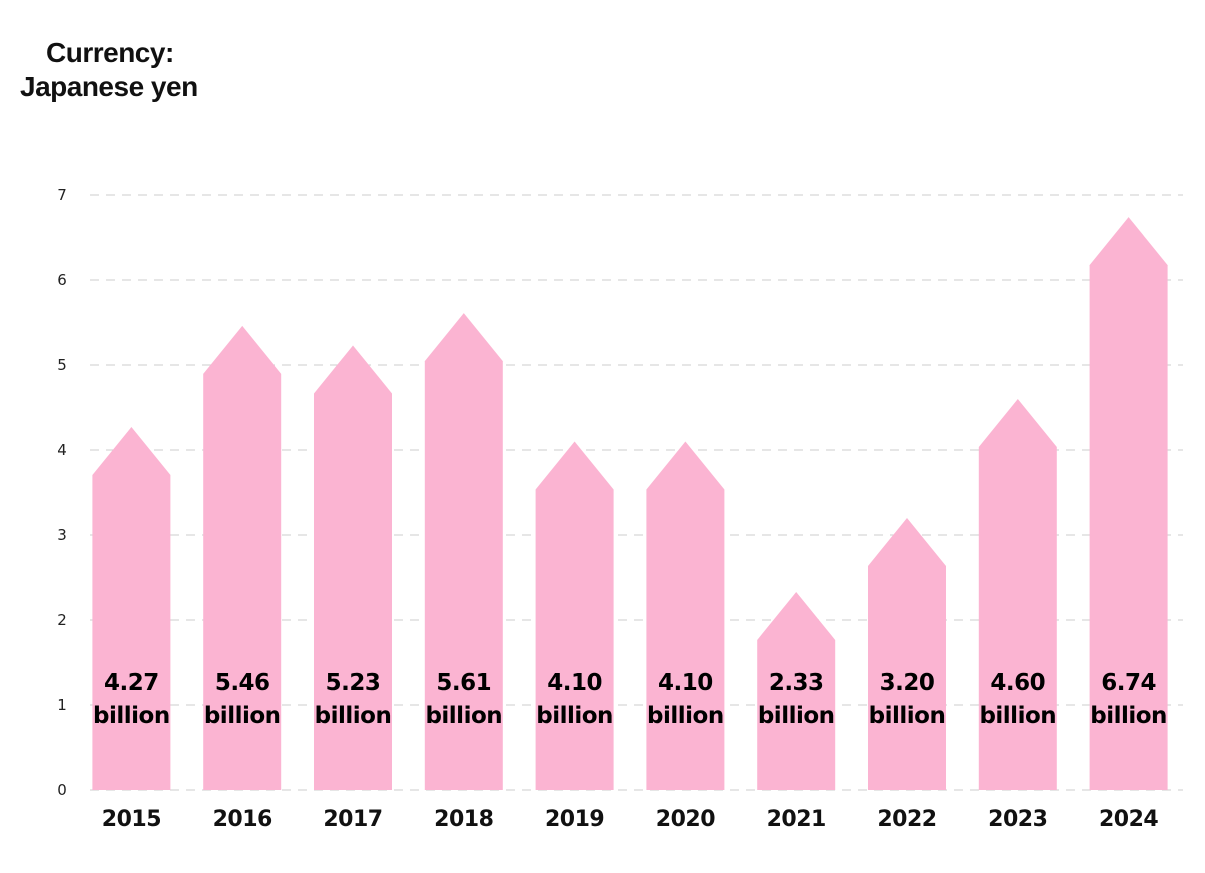  What do you see at coordinates (685, 615) in the screenshot?
I see `bar-2020` at bounding box center [685, 615].